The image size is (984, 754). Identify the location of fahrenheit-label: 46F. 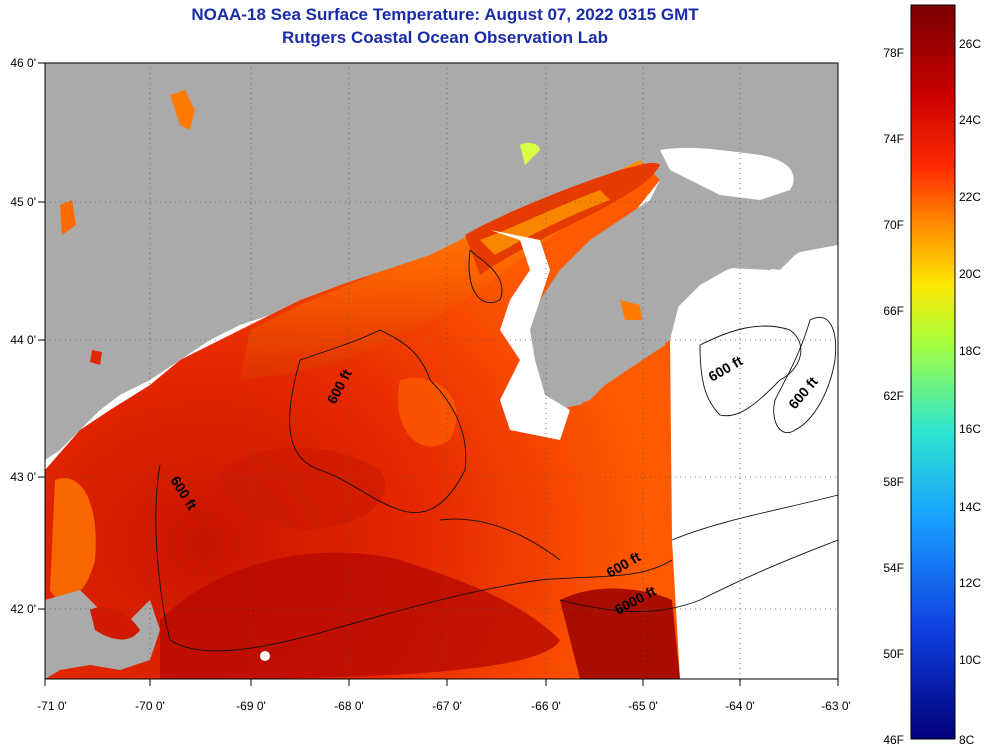
(893, 740).